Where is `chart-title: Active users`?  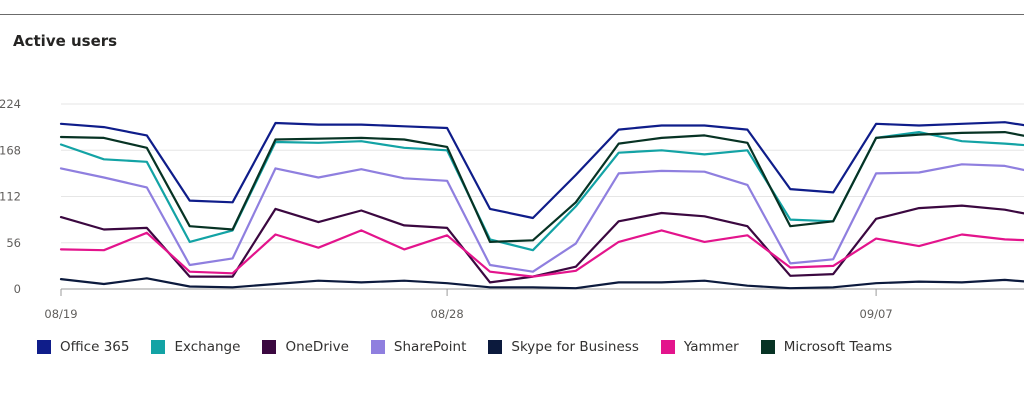
chart-title: Active users is located at coordinates (65, 41).